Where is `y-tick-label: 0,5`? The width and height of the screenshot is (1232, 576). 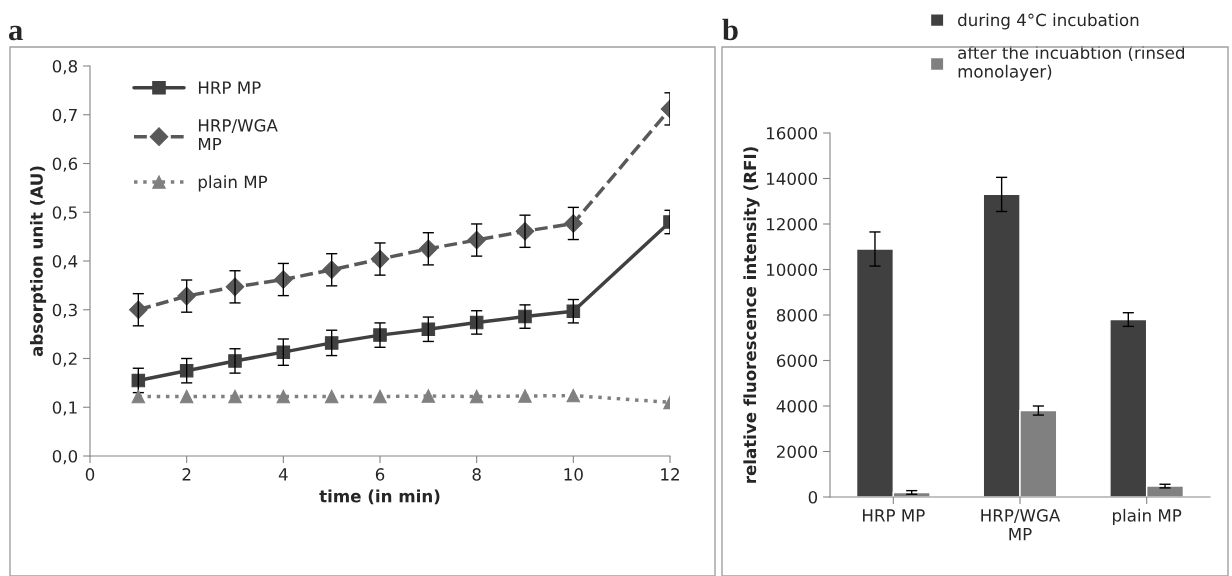 y-tick-label: 0,5 is located at coordinates (64, 213).